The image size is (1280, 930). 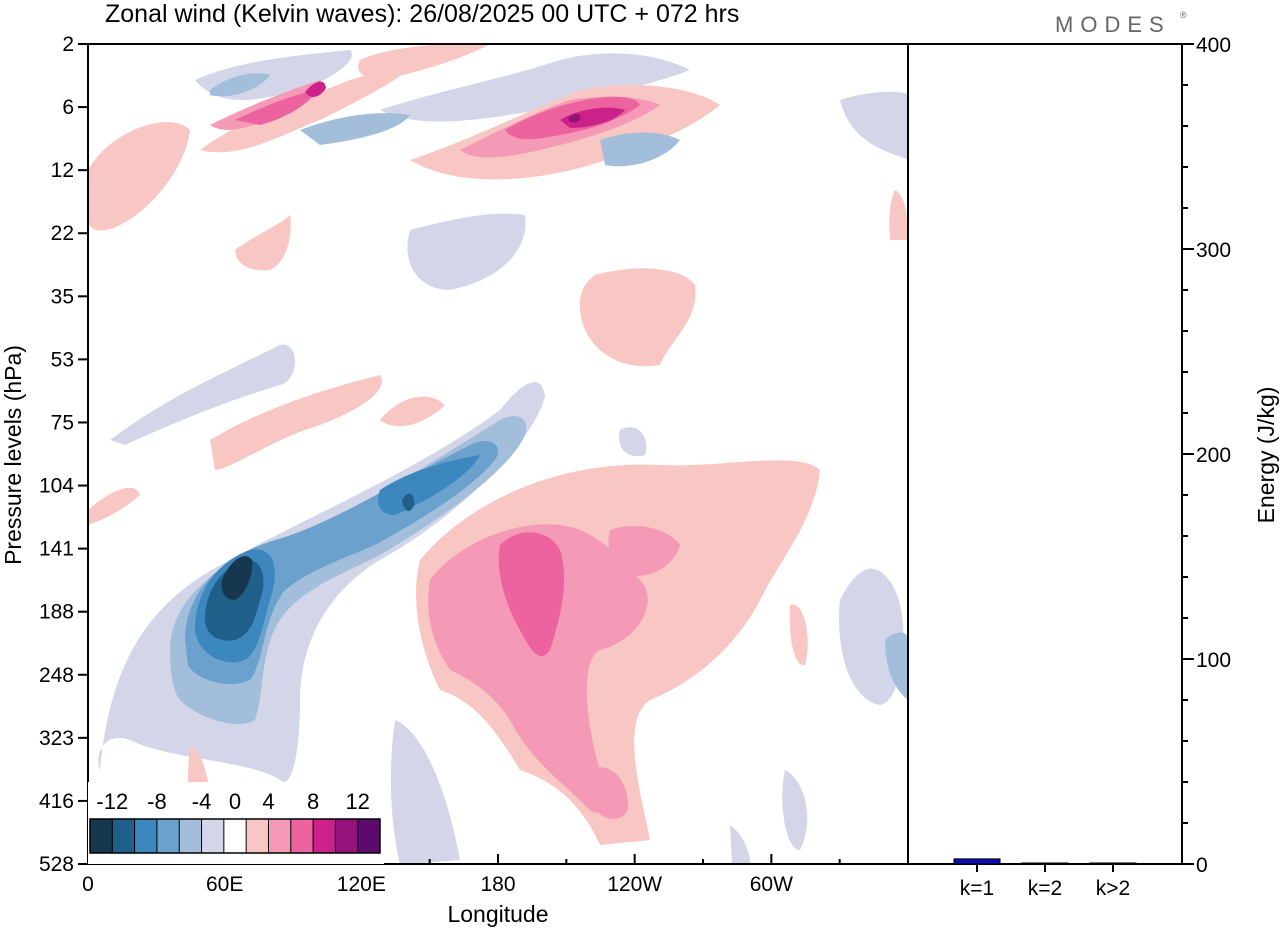 What do you see at coordinates (497, 884) in the screenshot?
I see `x-tick-label: 180` at bounding box center [497, 884].